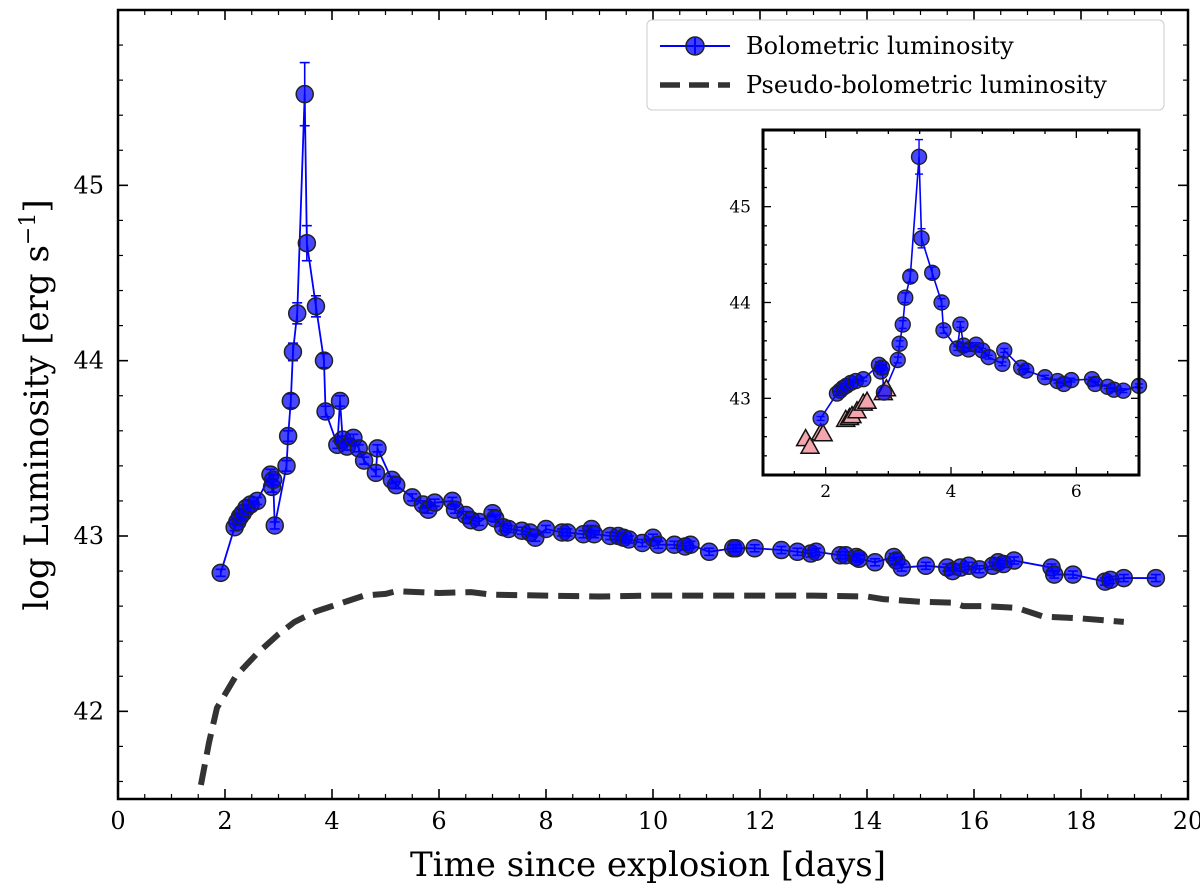 Image resolution: width=1200 pixels, height=895 pixels. I want to click on x-tick-label: 16, so click(974, 821).